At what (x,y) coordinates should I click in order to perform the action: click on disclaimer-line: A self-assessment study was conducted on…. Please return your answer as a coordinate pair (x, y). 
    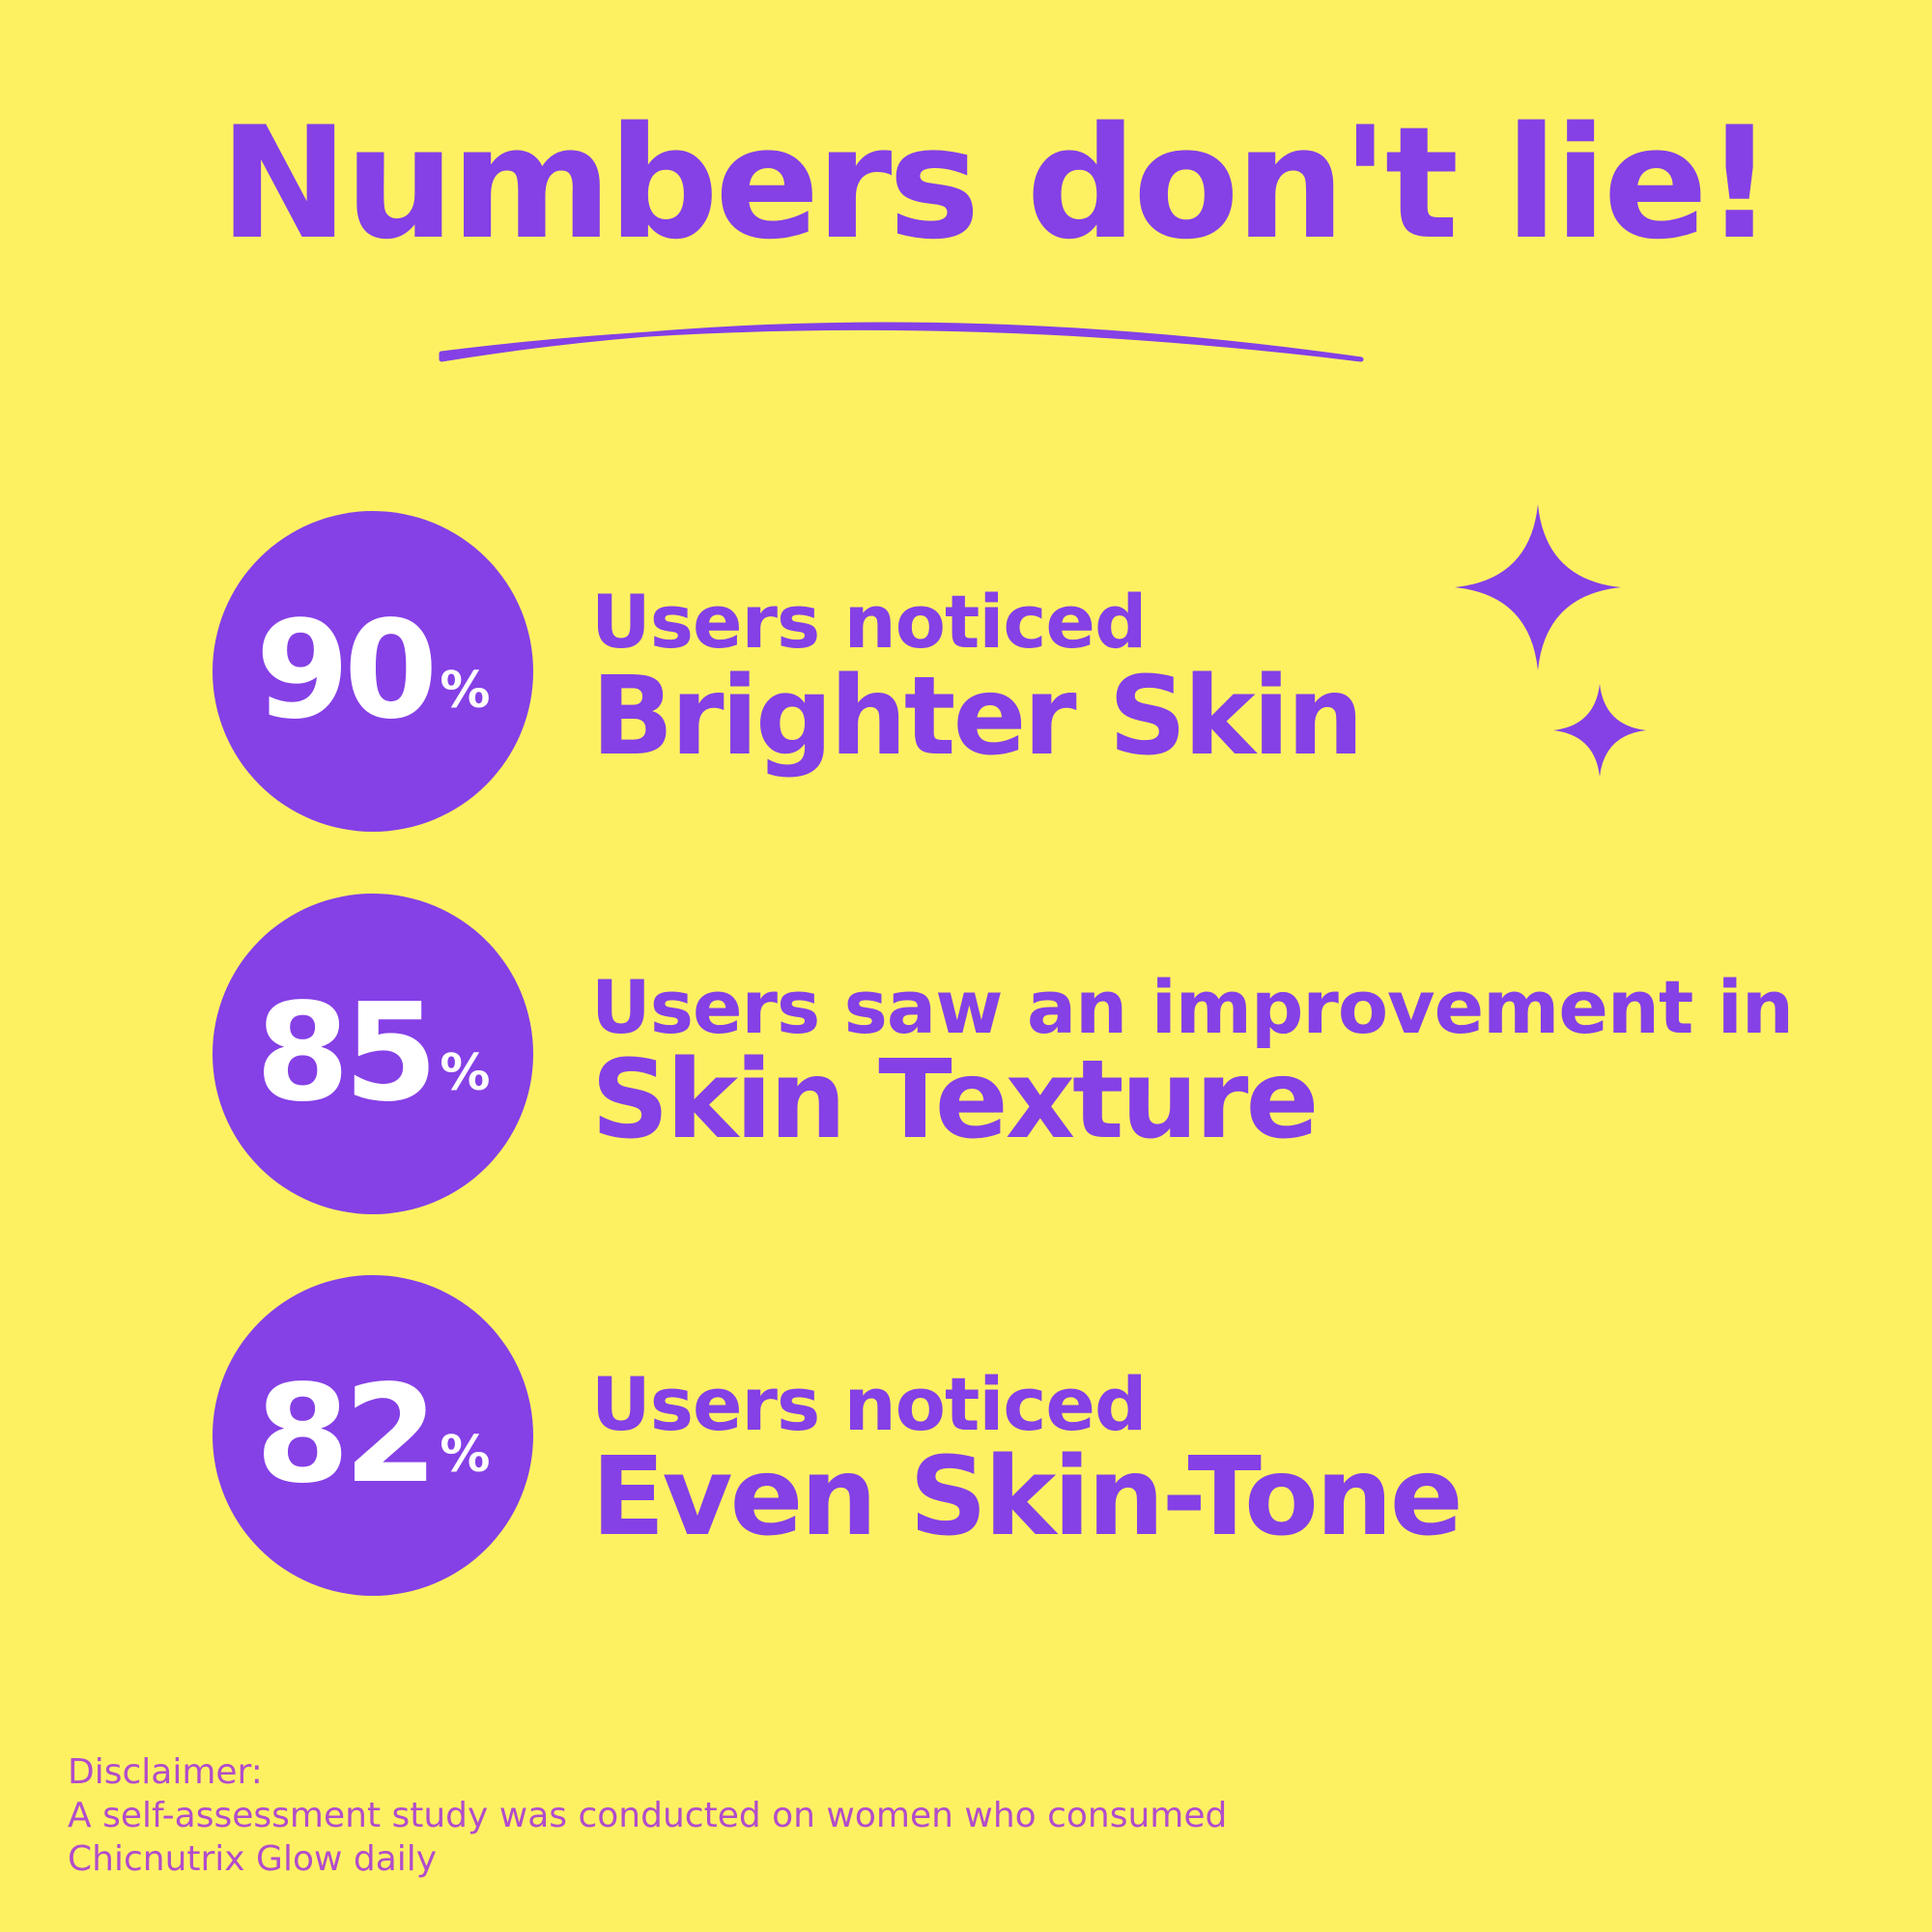
    Looking at the image, I should click on (648, 1815).